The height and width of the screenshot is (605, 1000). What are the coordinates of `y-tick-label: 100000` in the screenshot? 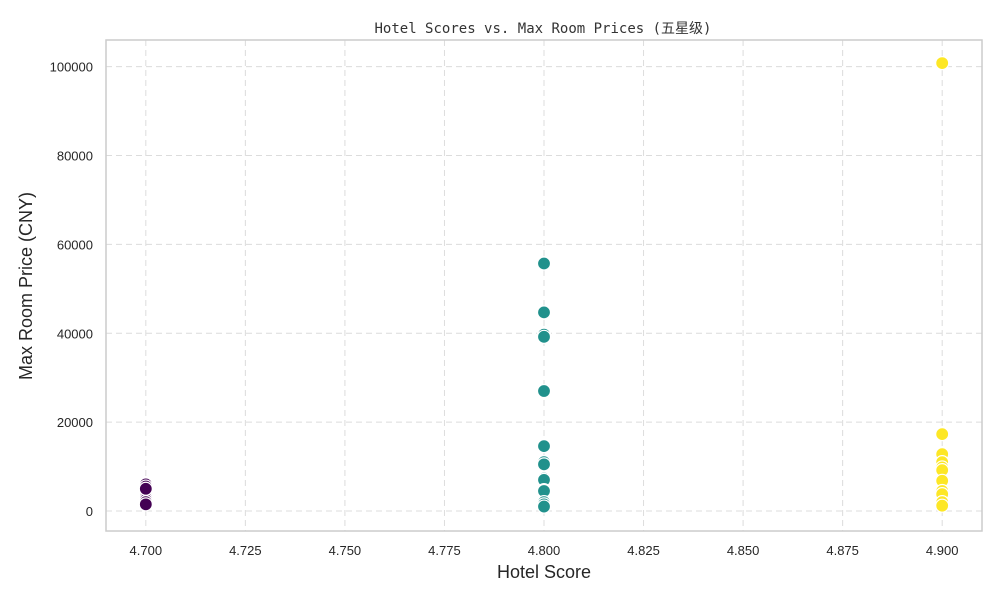 It's located at (71, 67).